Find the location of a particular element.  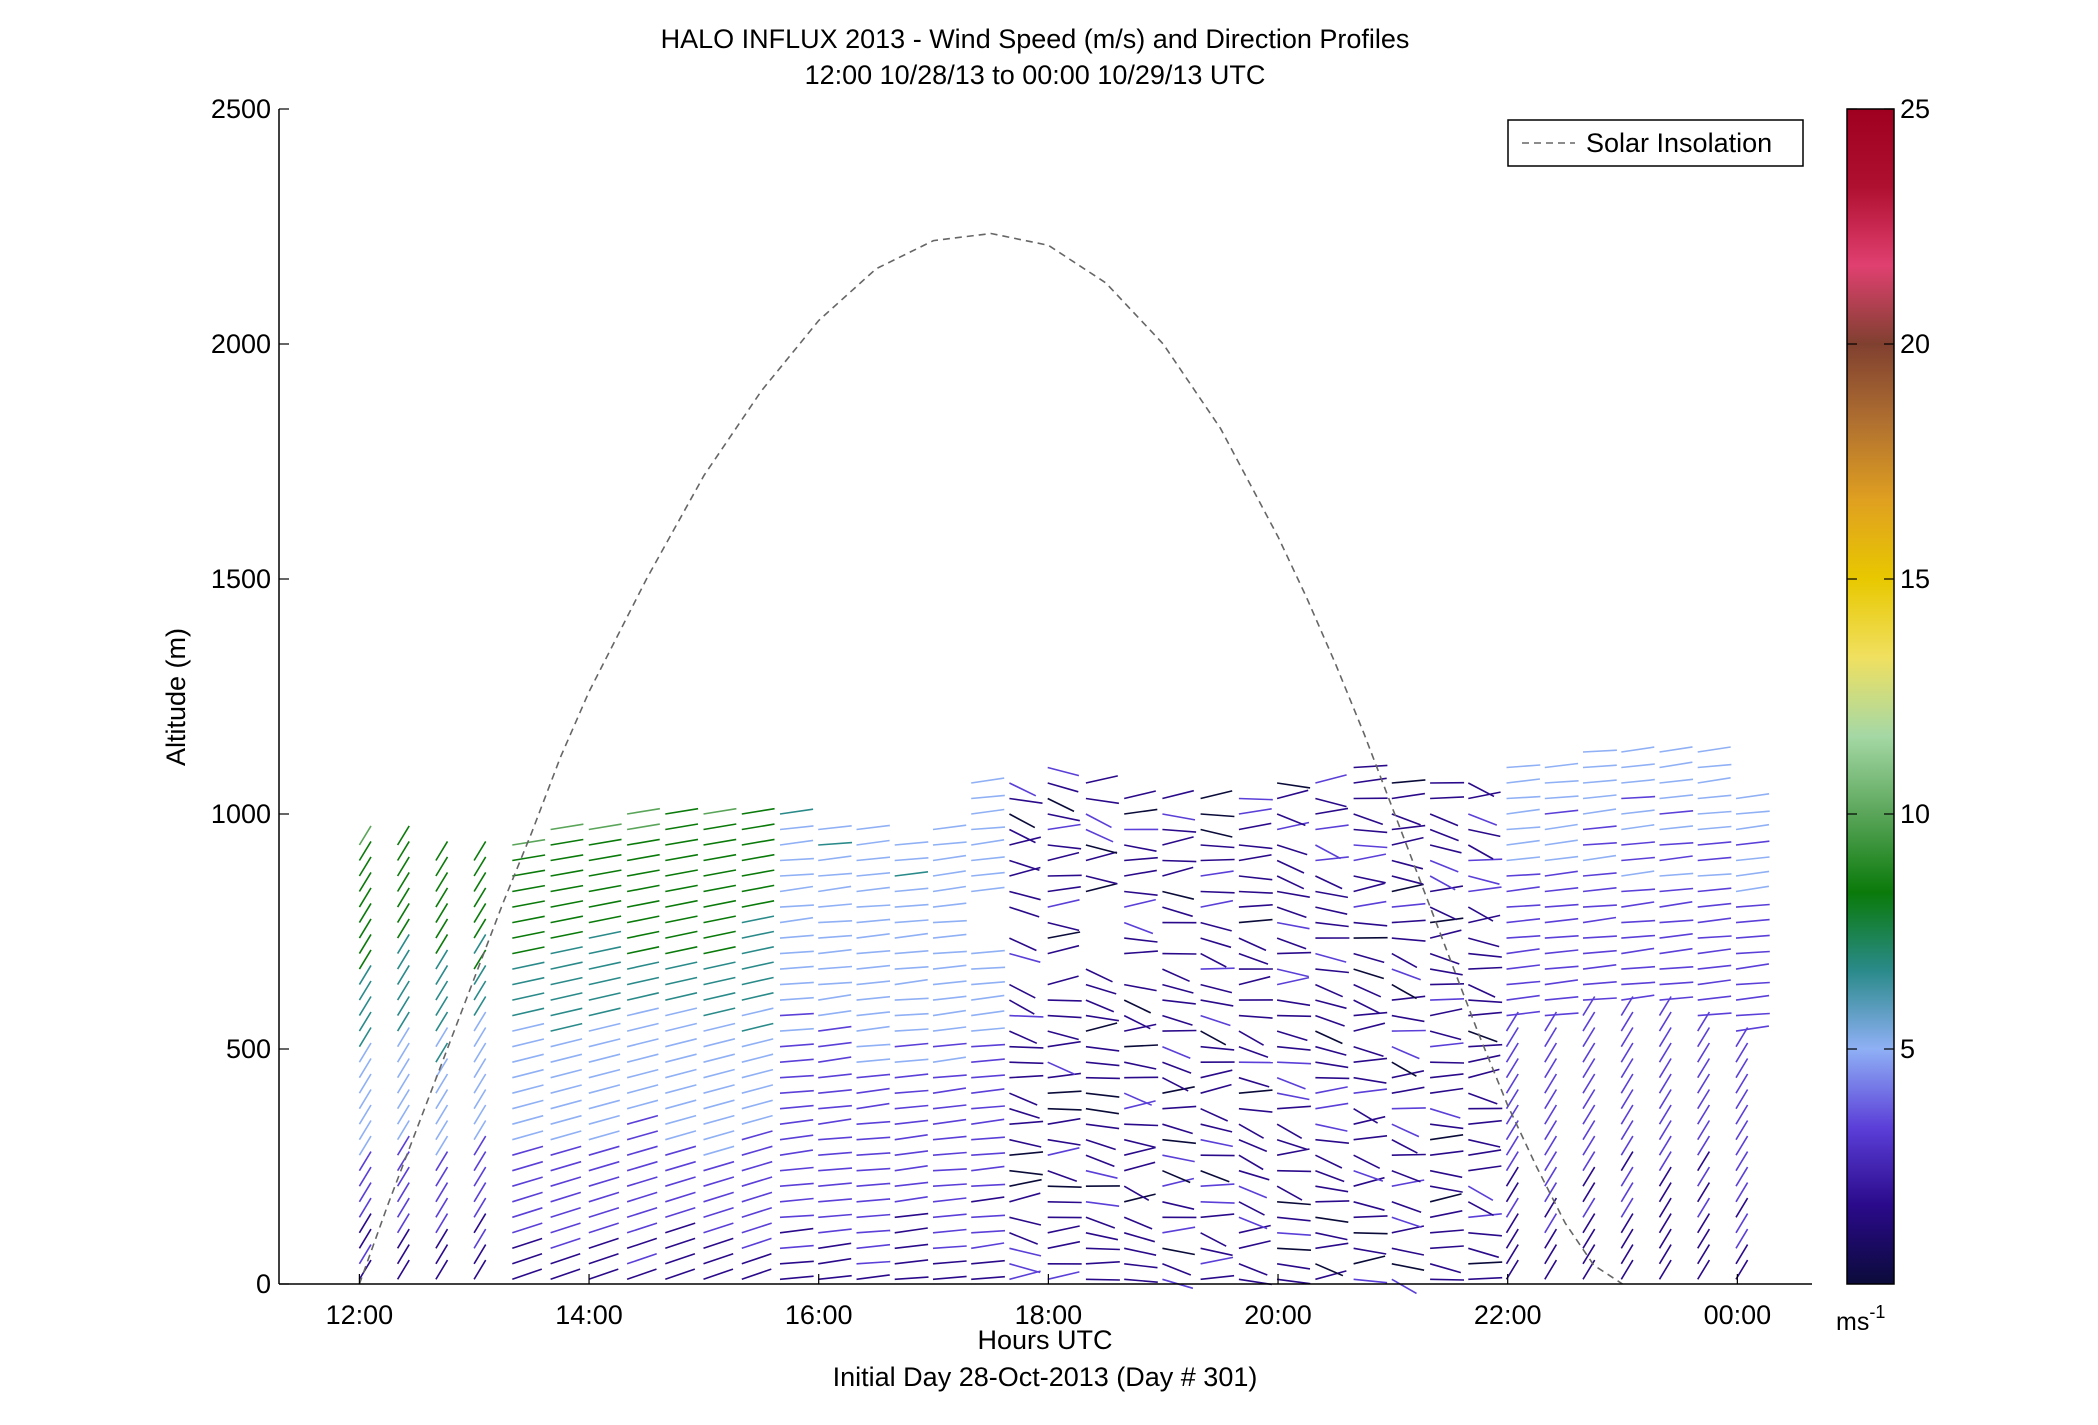

x-axis-label: Hours UTC is located at coordinates (1044, 1340).